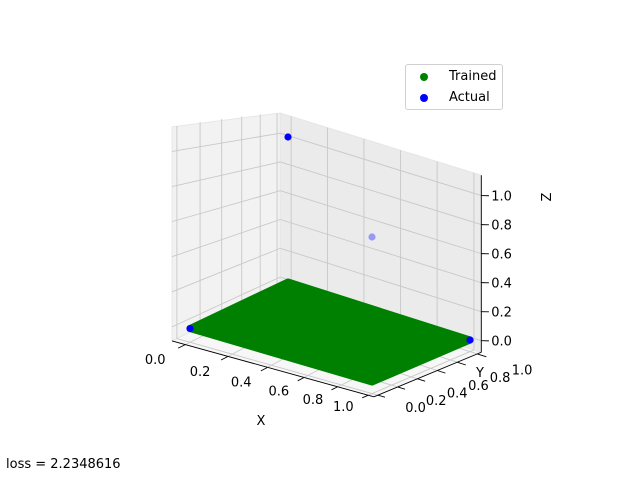  I want to click on z-axis-label: Z, so click(547, 196).